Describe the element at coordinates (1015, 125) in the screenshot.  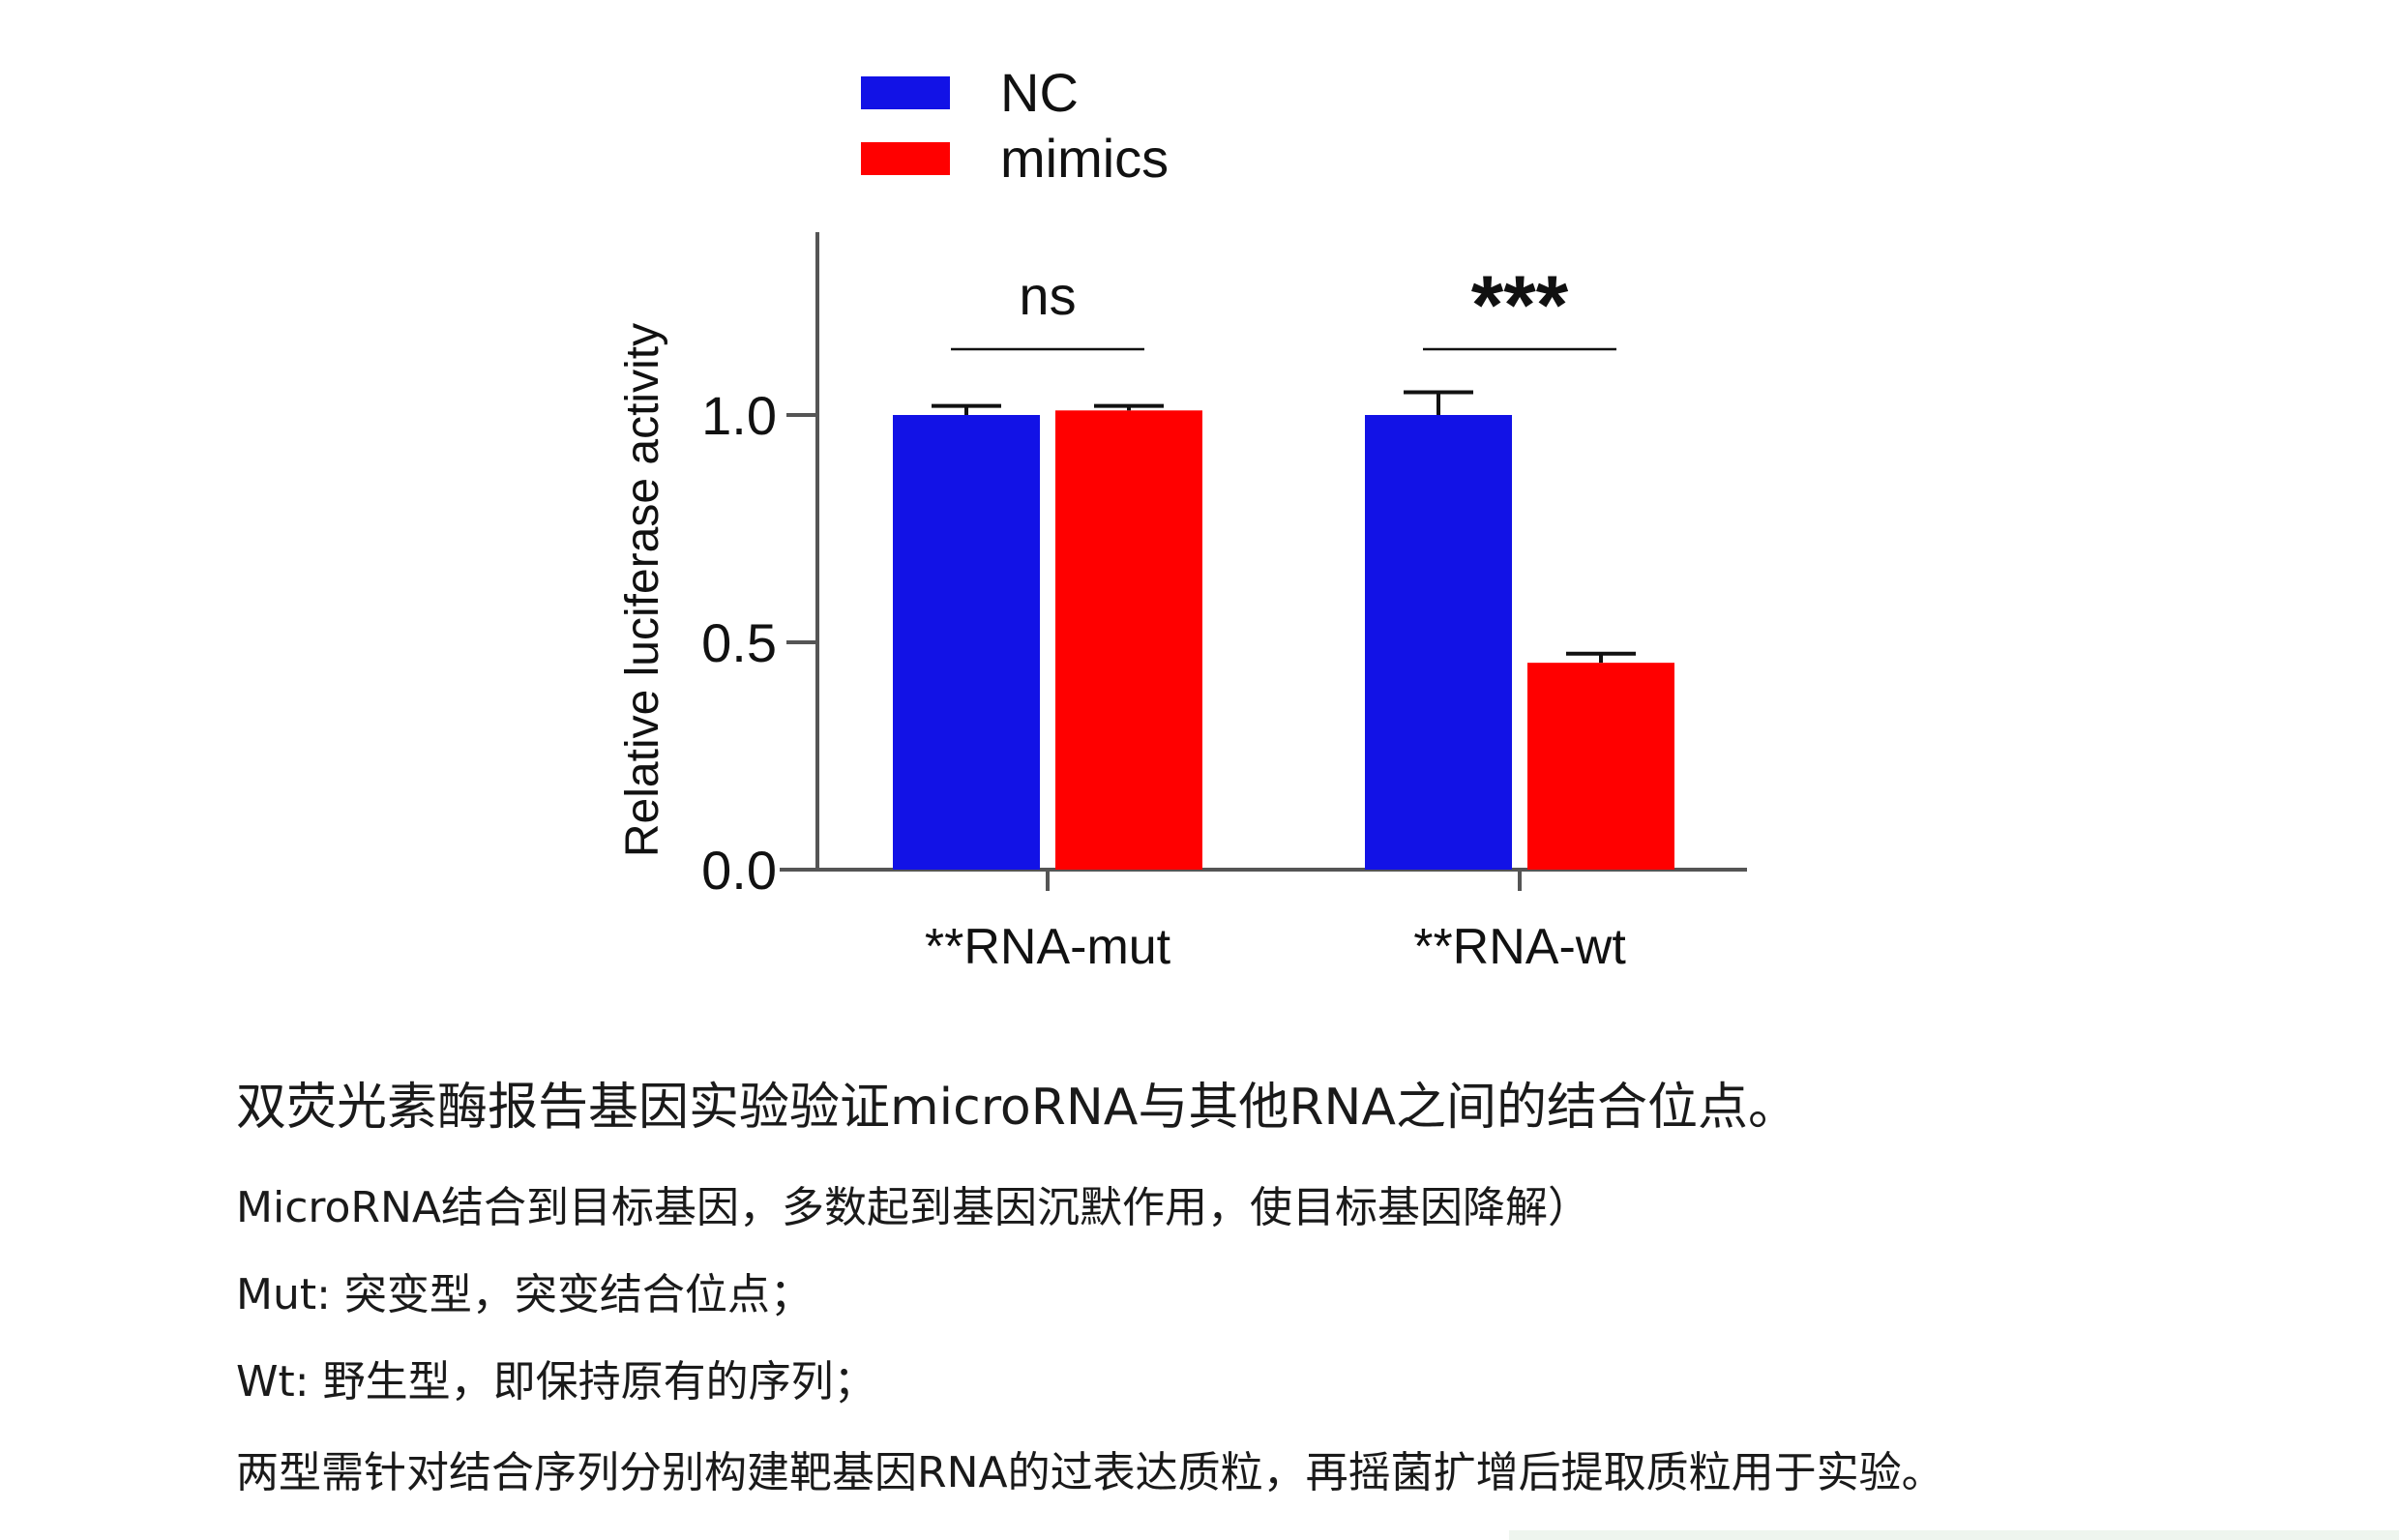
I see `legend: NC mimics` at that location.